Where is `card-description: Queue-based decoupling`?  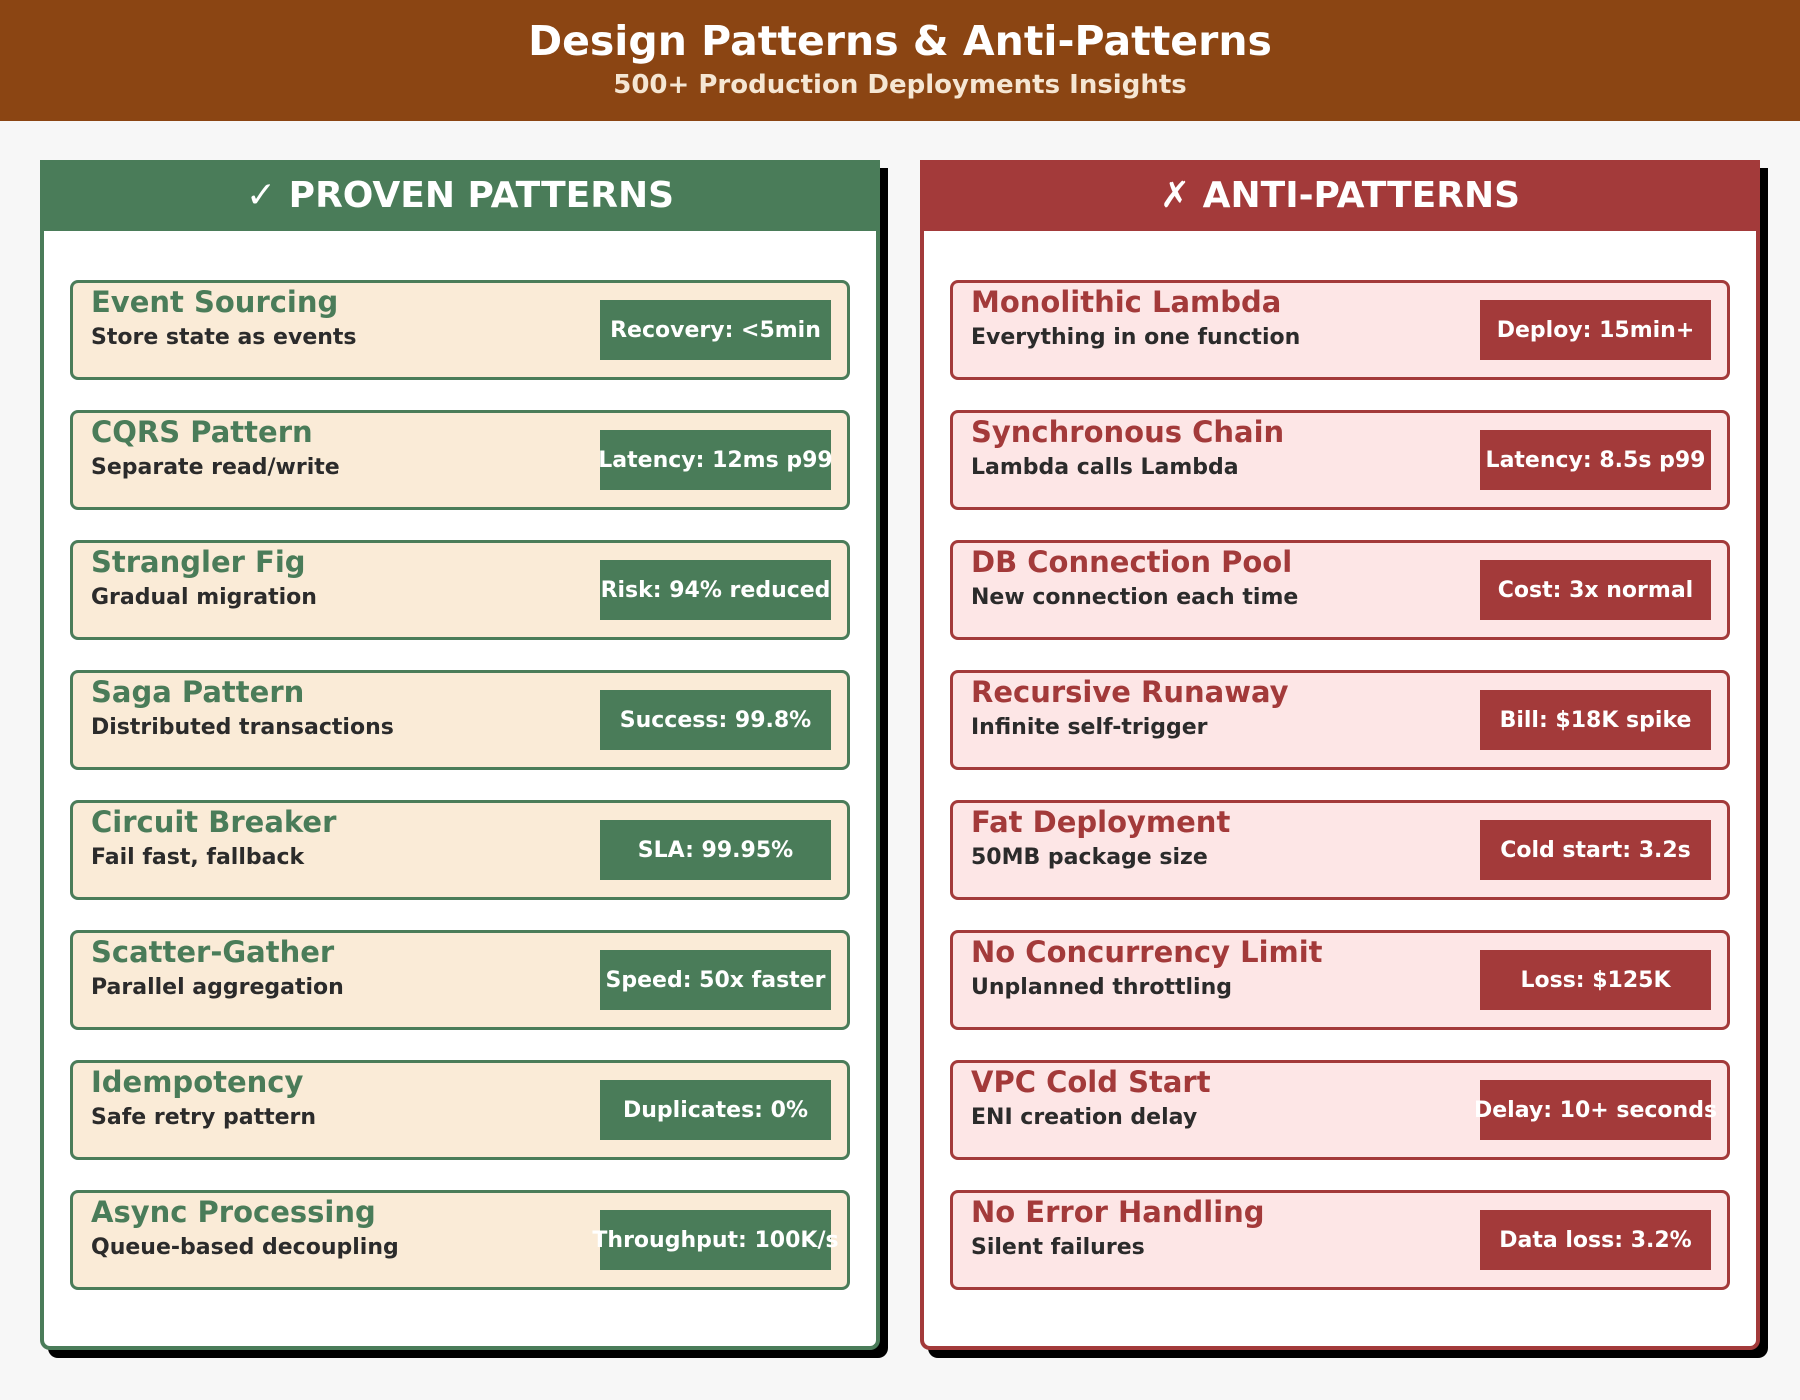
card-description: Queue-based decoupling is located at coordinates (245, 1247).